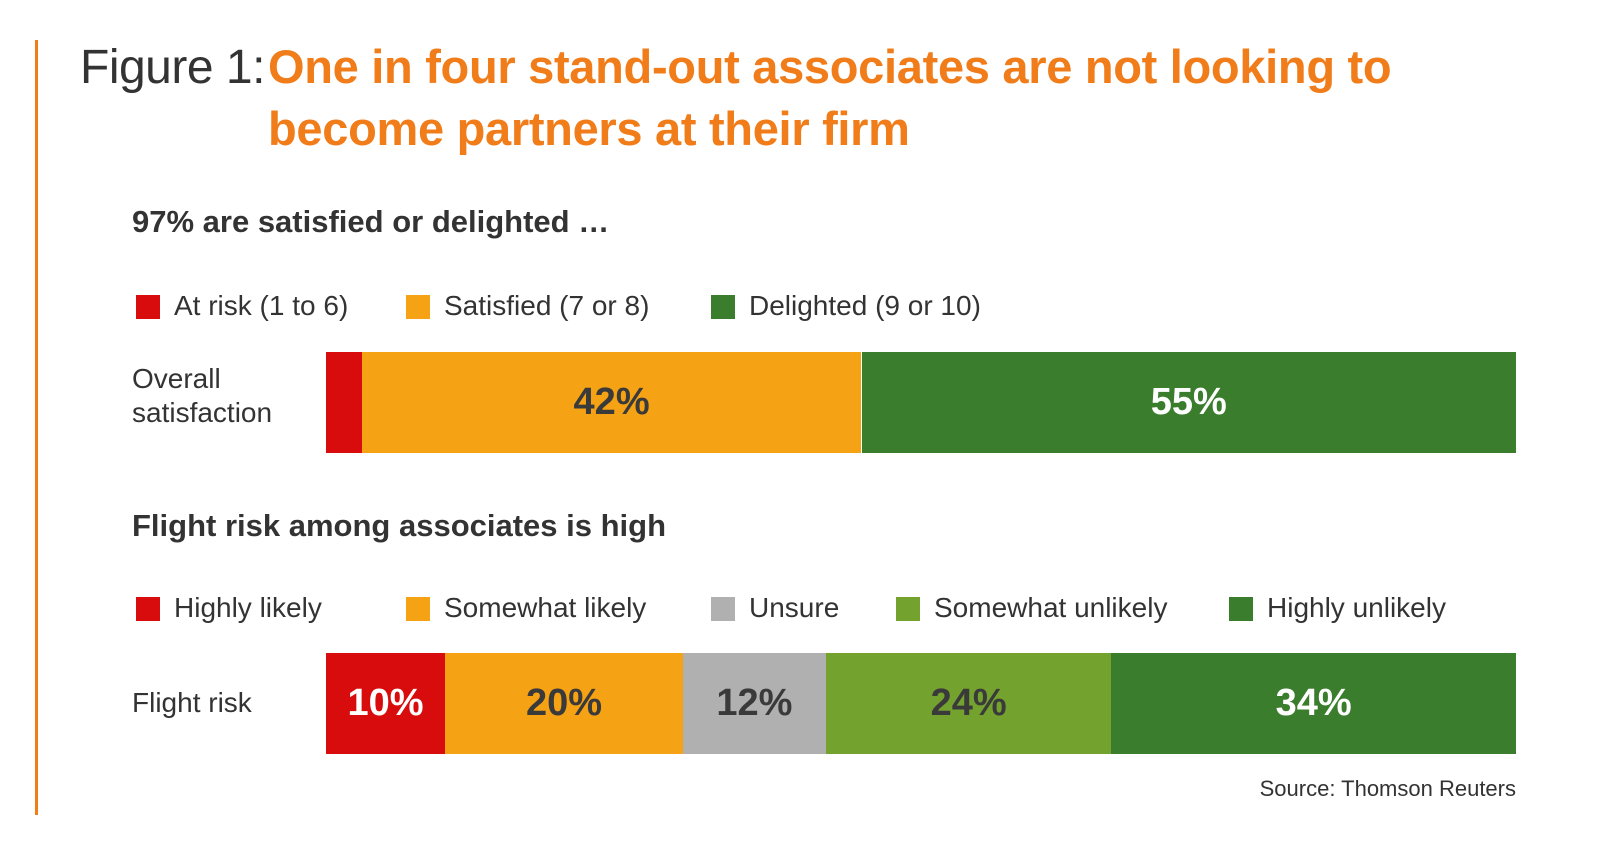 The image size is (1600, 859). What do you see at coordinates (545, 607) in the screenshot?
I see `legend-label: Somewhat likely` at bounding box center [545, 607].